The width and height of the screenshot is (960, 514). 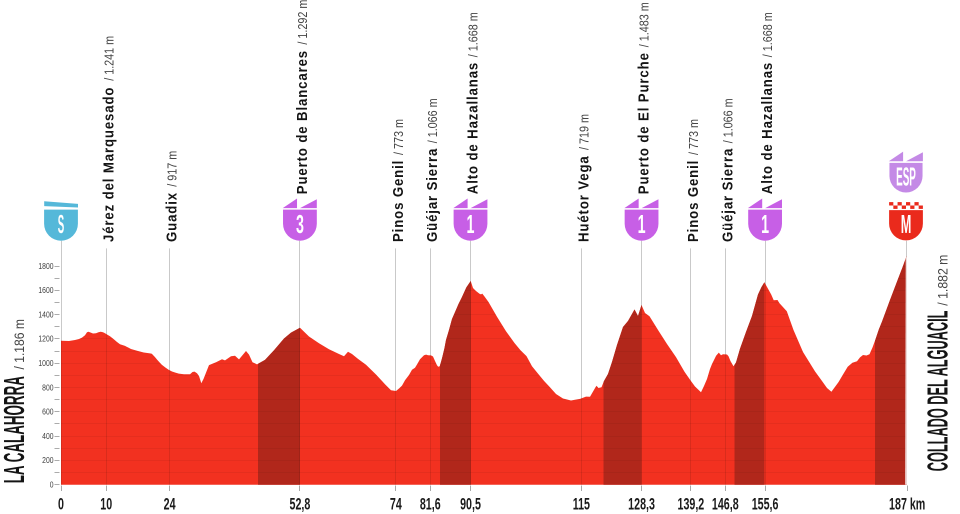 What do you see at coordinates (171, 217) in the screenshot?
I see `svg-text: Guadix` at bounding box center [171, 217].